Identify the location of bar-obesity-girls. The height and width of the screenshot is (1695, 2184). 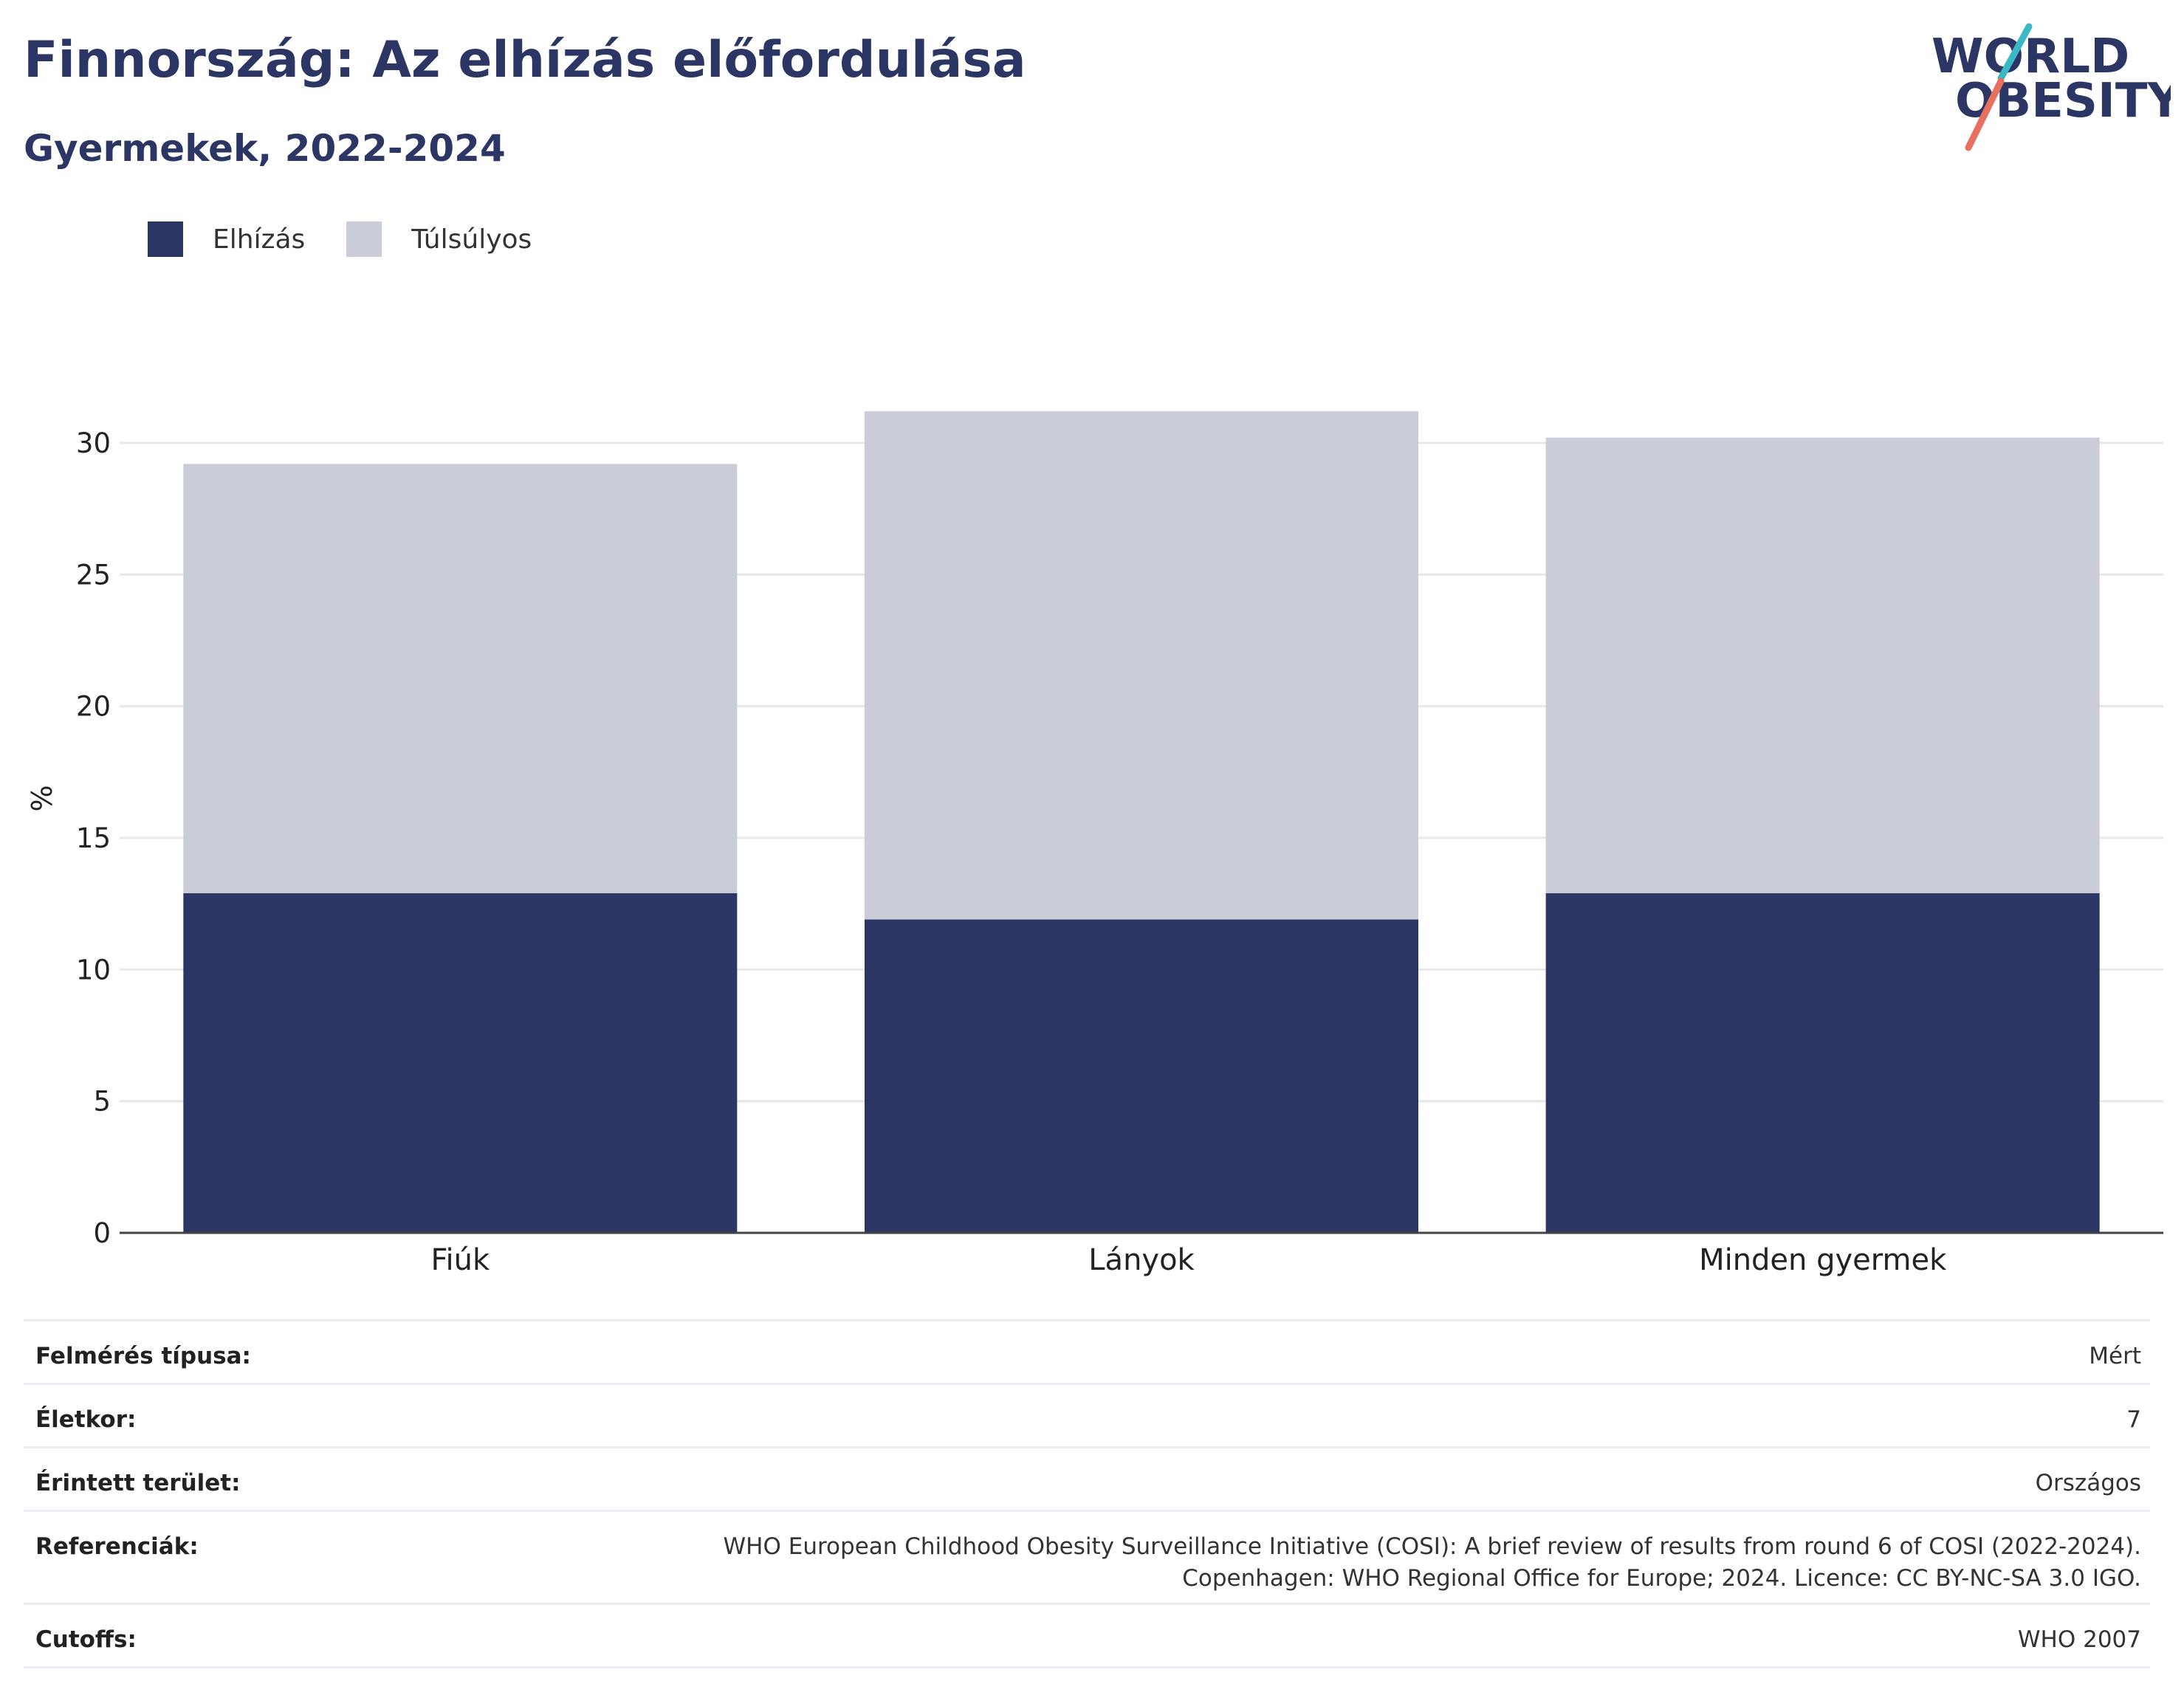
(1142, 1076).